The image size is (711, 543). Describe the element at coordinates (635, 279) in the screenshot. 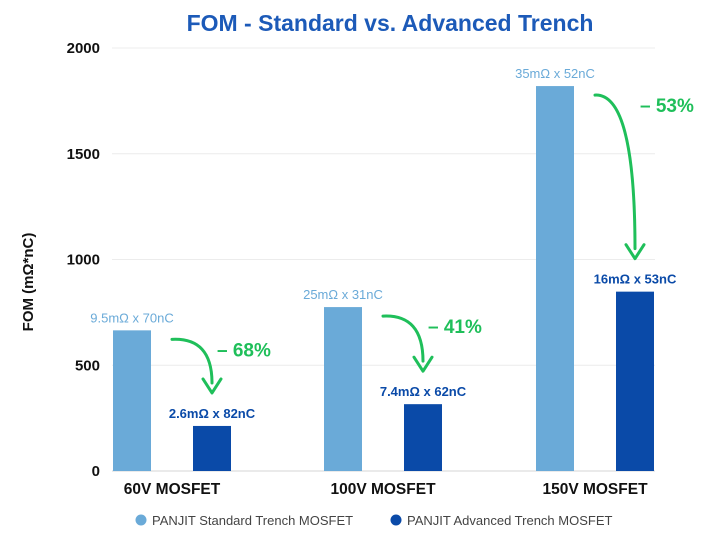

I see `data-label: 16mΩ x 53nC` at that location.